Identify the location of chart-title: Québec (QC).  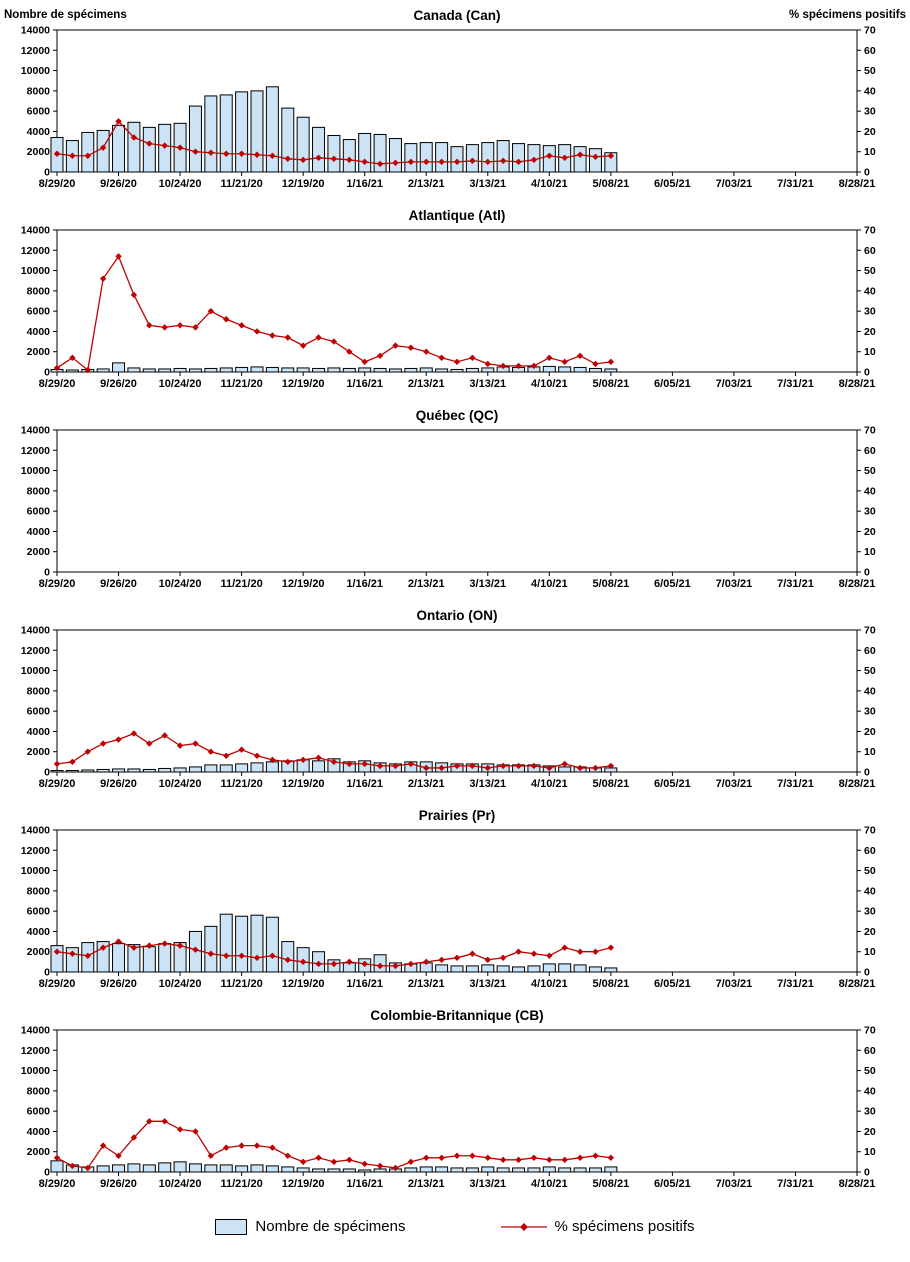
(457, 415).